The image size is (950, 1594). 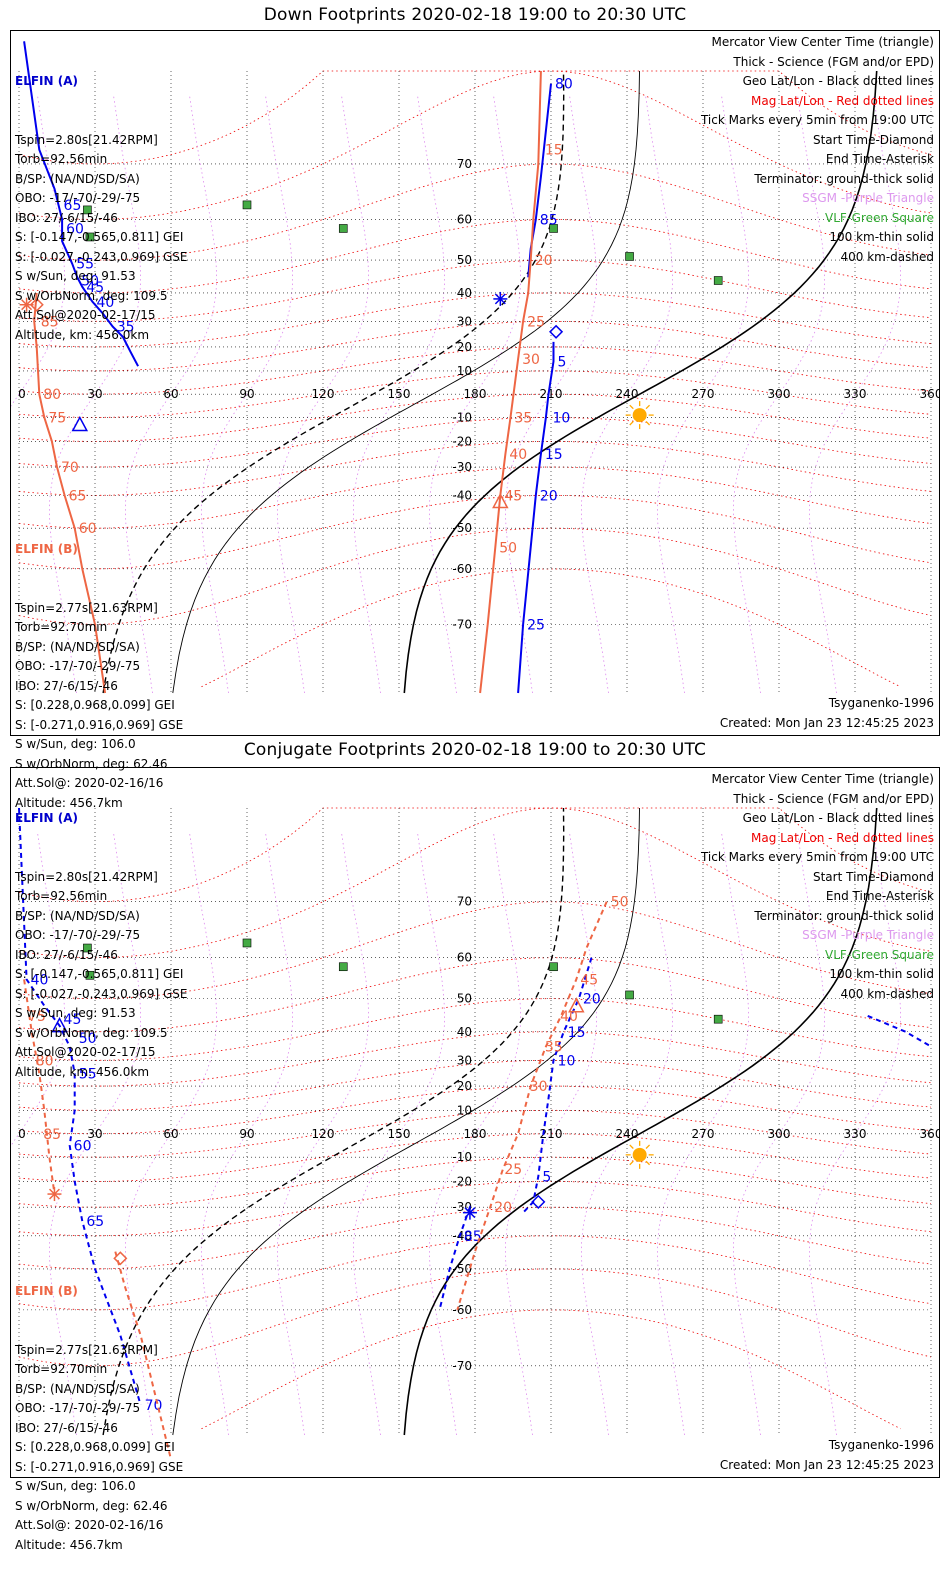 I want to click on end-asterisk, so click(x=470, y=1213).